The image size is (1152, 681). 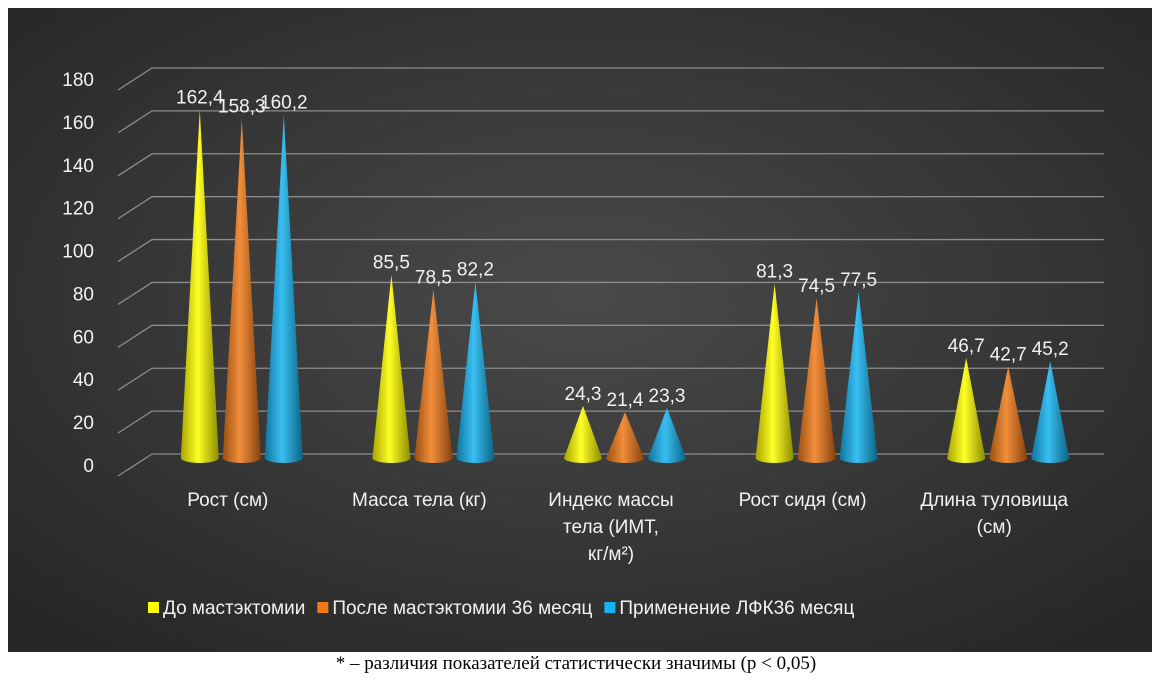 What do you see at coordinates (1050, 349) in the screenshot?
I see `data-label: 45,2` at bounding box center [1050, 349].